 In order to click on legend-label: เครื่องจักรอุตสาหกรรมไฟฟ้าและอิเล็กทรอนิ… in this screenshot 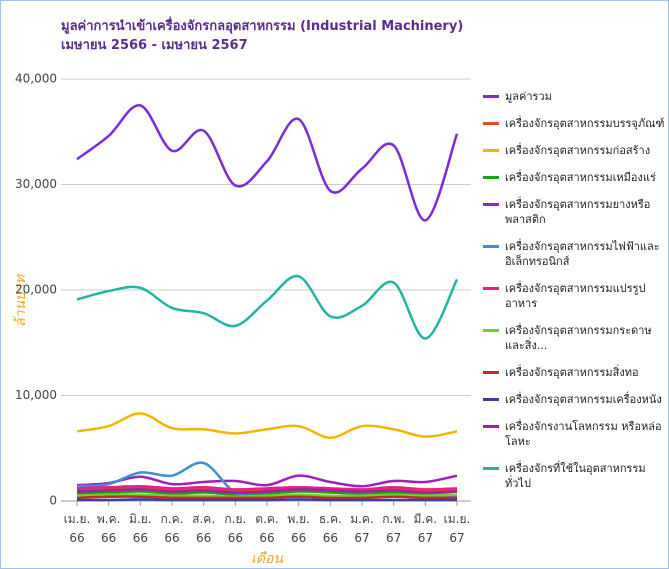, I will do `click(582, 254)`.